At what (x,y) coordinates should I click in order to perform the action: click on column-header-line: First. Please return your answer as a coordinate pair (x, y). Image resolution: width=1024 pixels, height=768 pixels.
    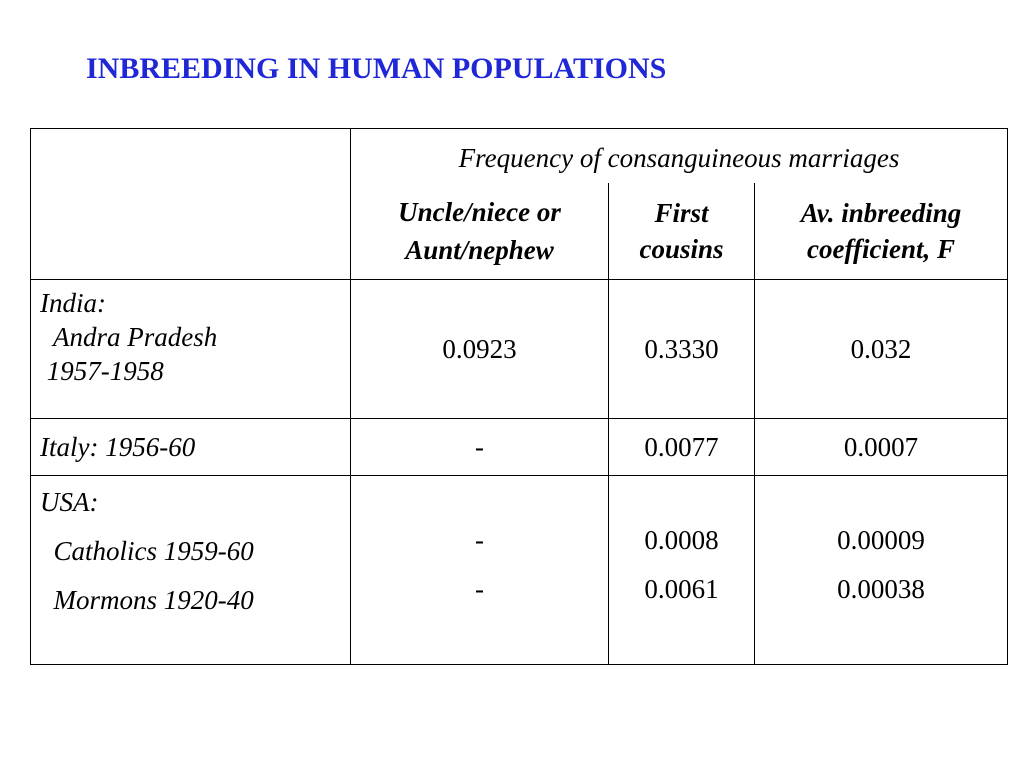
    Looking at the image, I should click on (681, 213).